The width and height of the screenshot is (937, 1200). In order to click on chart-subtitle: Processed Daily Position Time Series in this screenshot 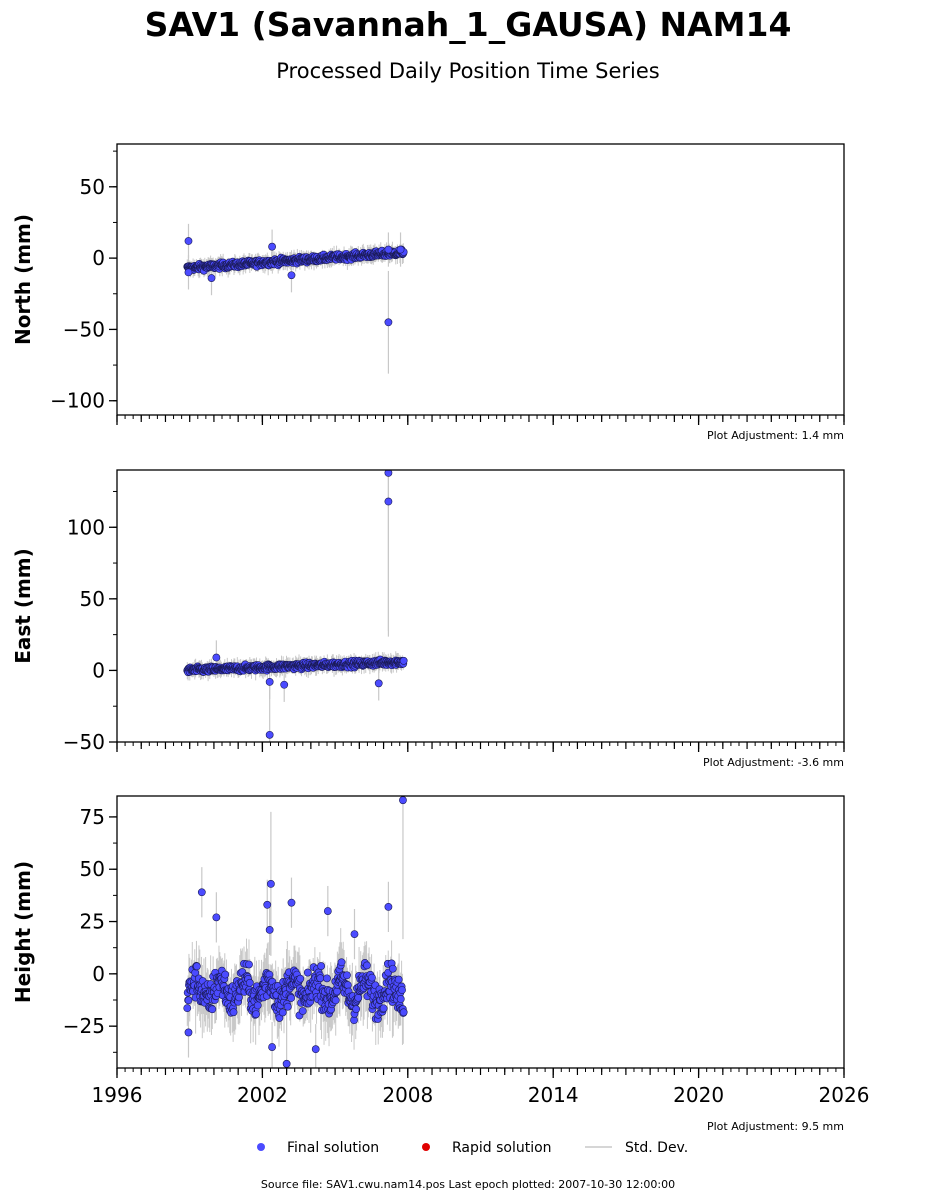, I will do `click(468, 71)`.